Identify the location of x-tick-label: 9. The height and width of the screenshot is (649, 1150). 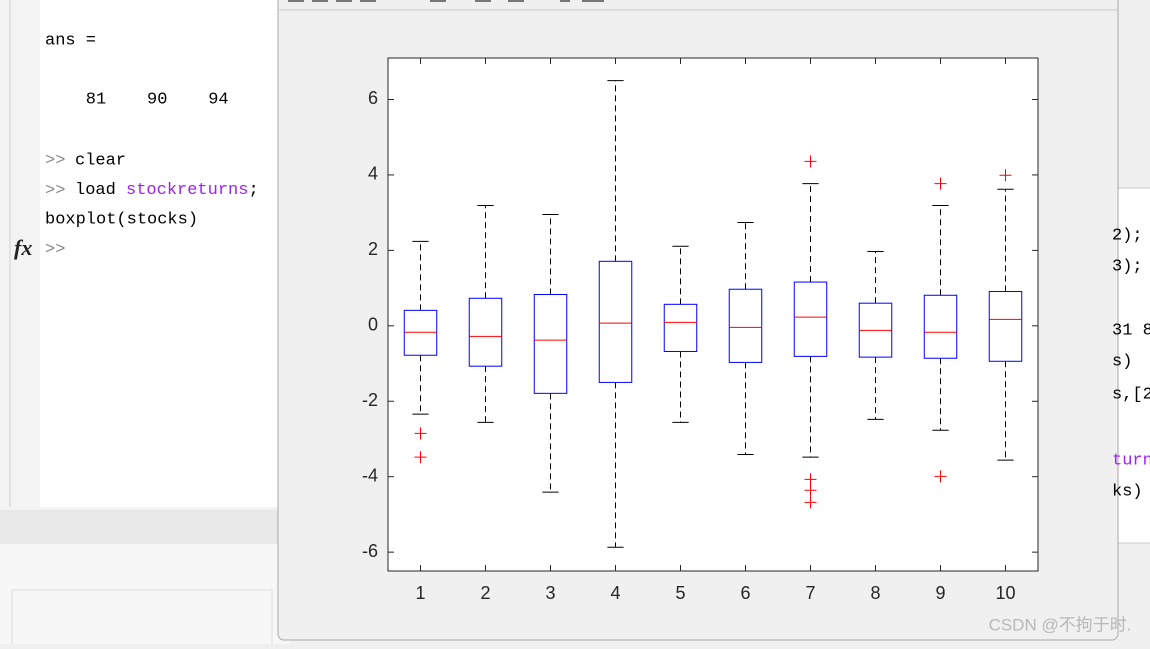
(940, 593).